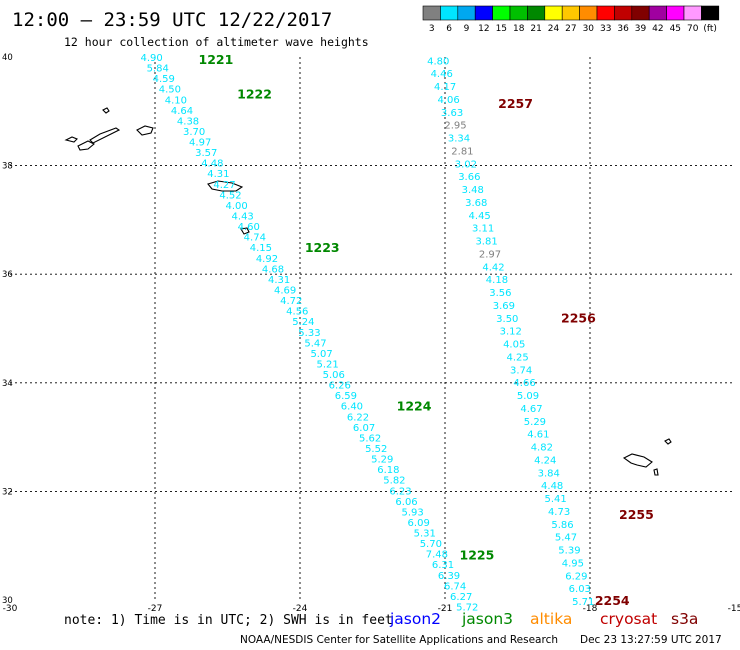  Describe the element at coordinates (656, 472) in the screenshot. I see `island-desertas` at that location.